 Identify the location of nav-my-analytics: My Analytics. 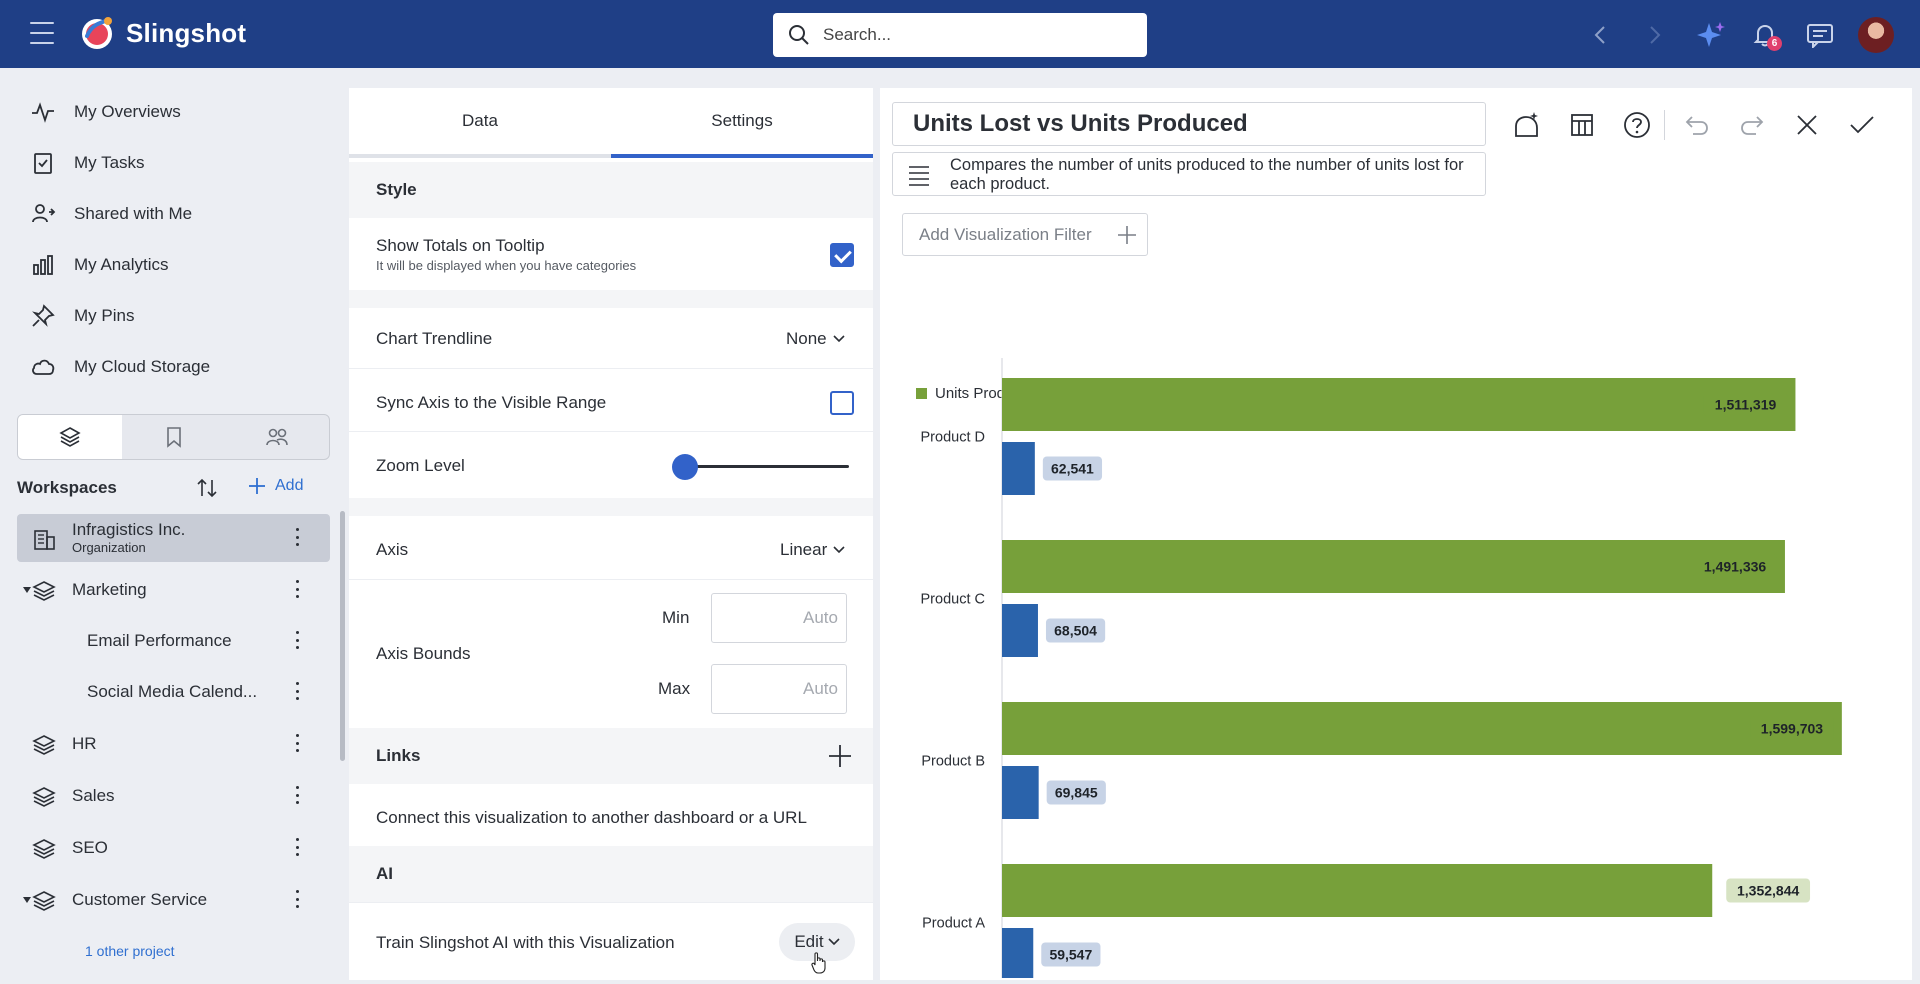
(180, 265).